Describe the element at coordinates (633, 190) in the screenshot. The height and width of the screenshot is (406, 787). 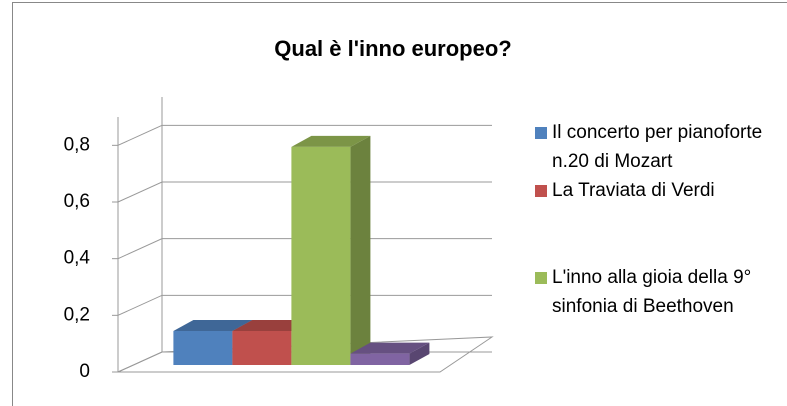
I see `legend-label: La Traviata di Verdi` at that location.